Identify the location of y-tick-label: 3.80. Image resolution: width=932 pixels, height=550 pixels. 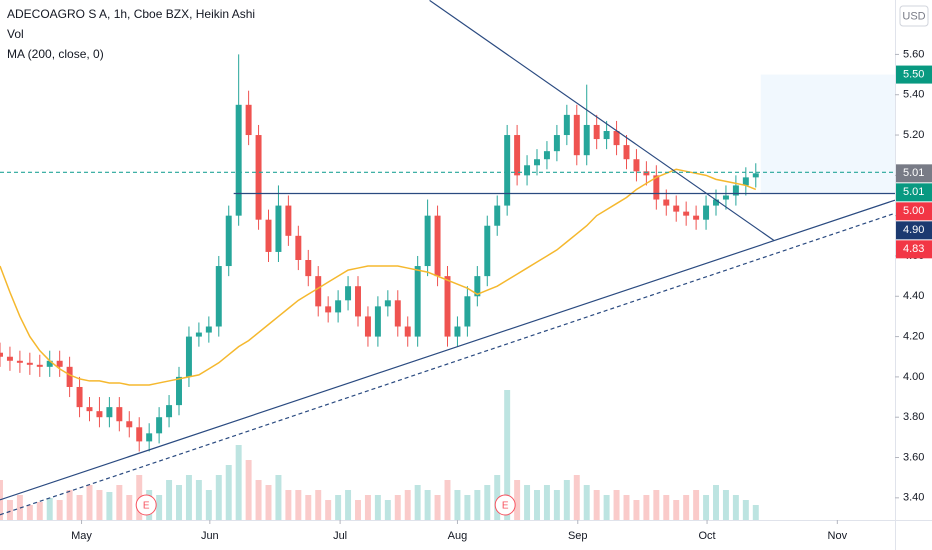
(913, 417).